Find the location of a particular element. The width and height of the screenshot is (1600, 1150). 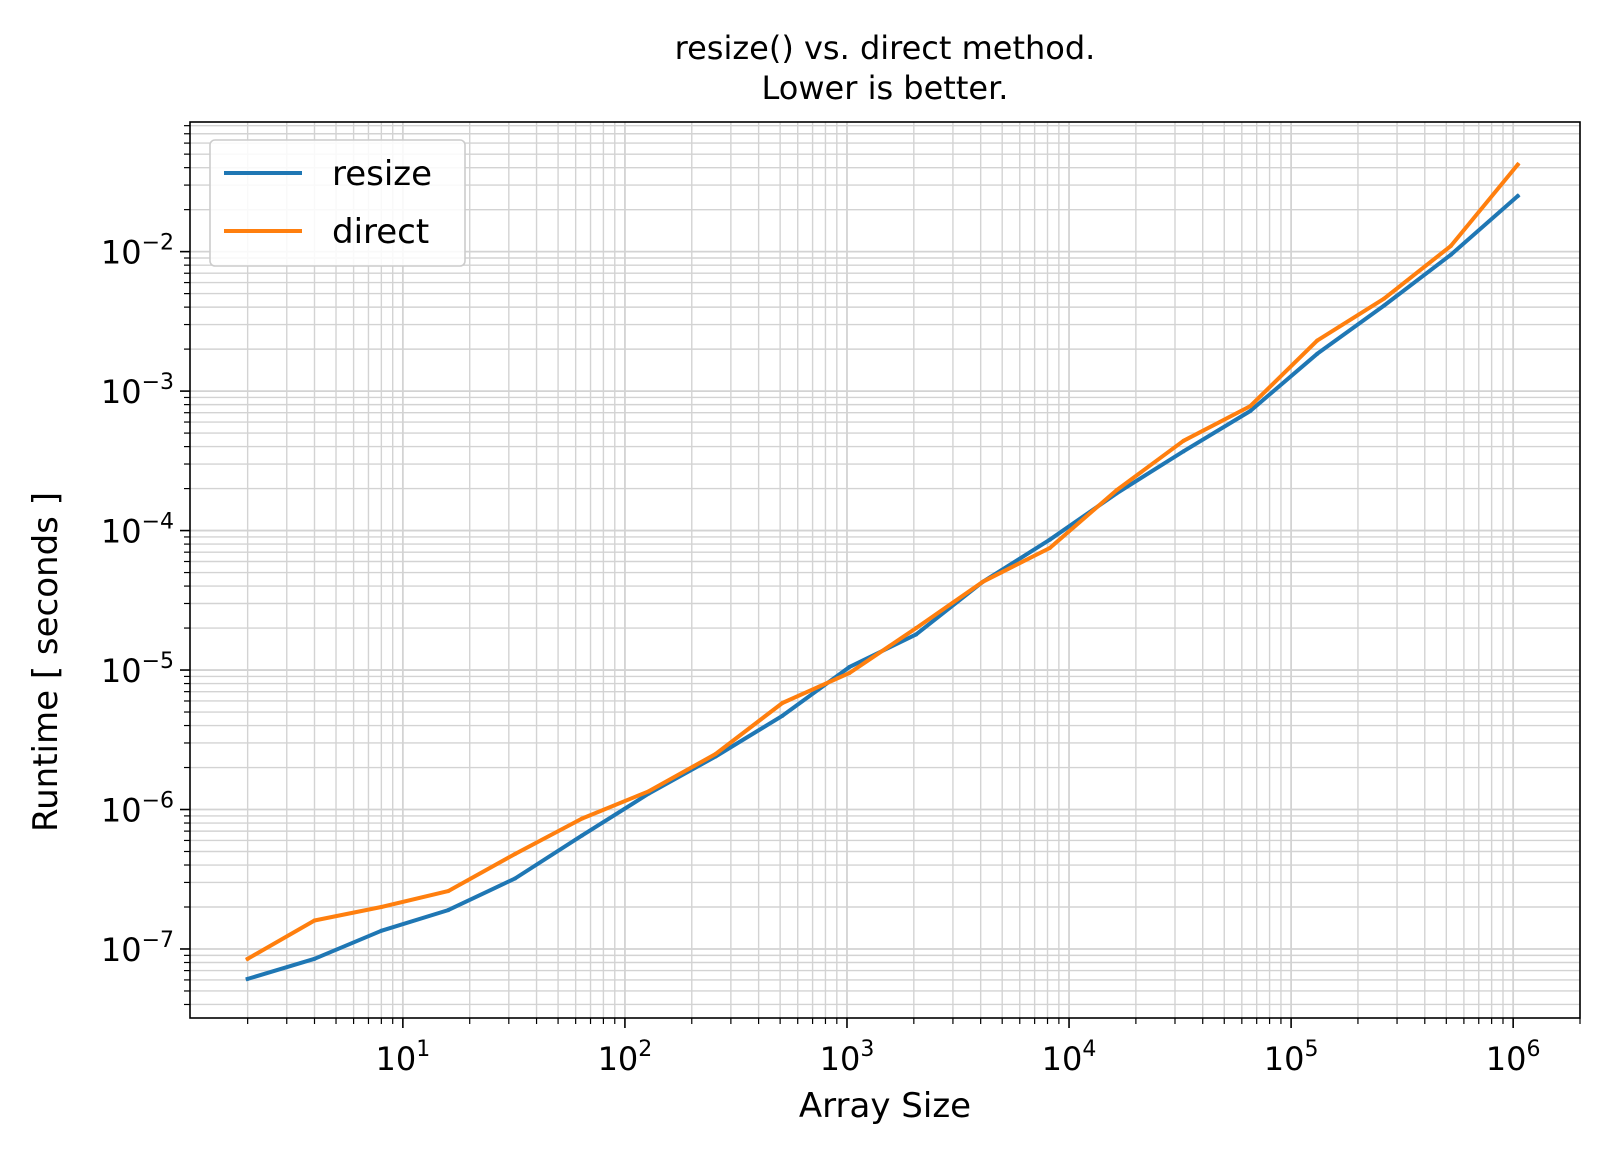

legend: resize direct is located at coordinates (337, 203).